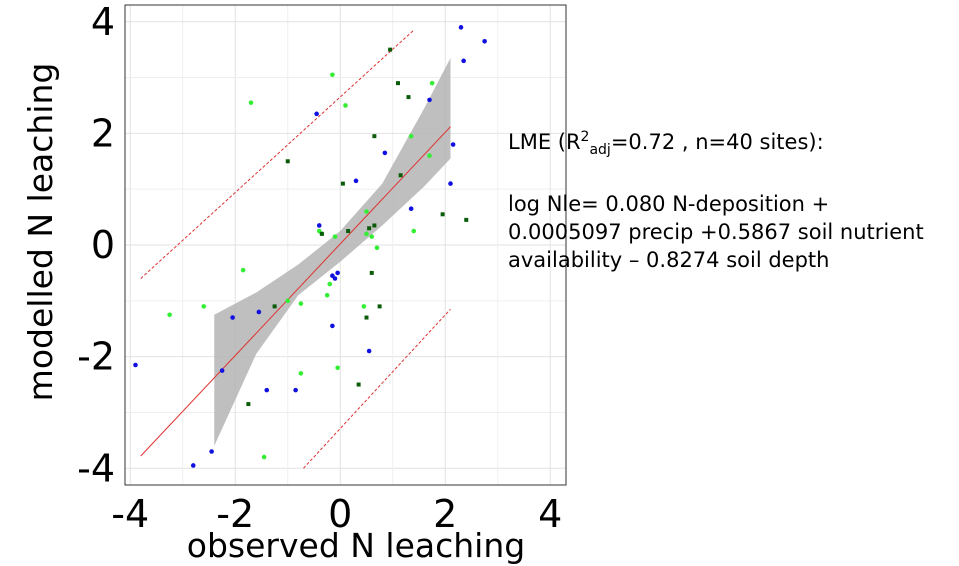  What do you see at coordinates (103, 22) in the screenshot?
I see `y-tick-label: 4` at bounding box center [103, 22].